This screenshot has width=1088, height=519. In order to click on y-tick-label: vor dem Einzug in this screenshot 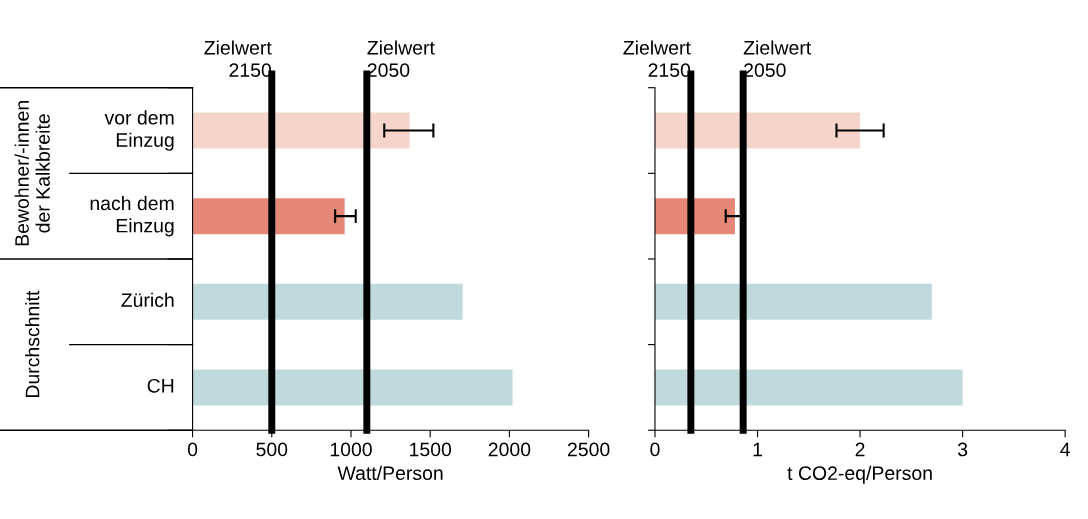, I will do `click(139, 130)`.